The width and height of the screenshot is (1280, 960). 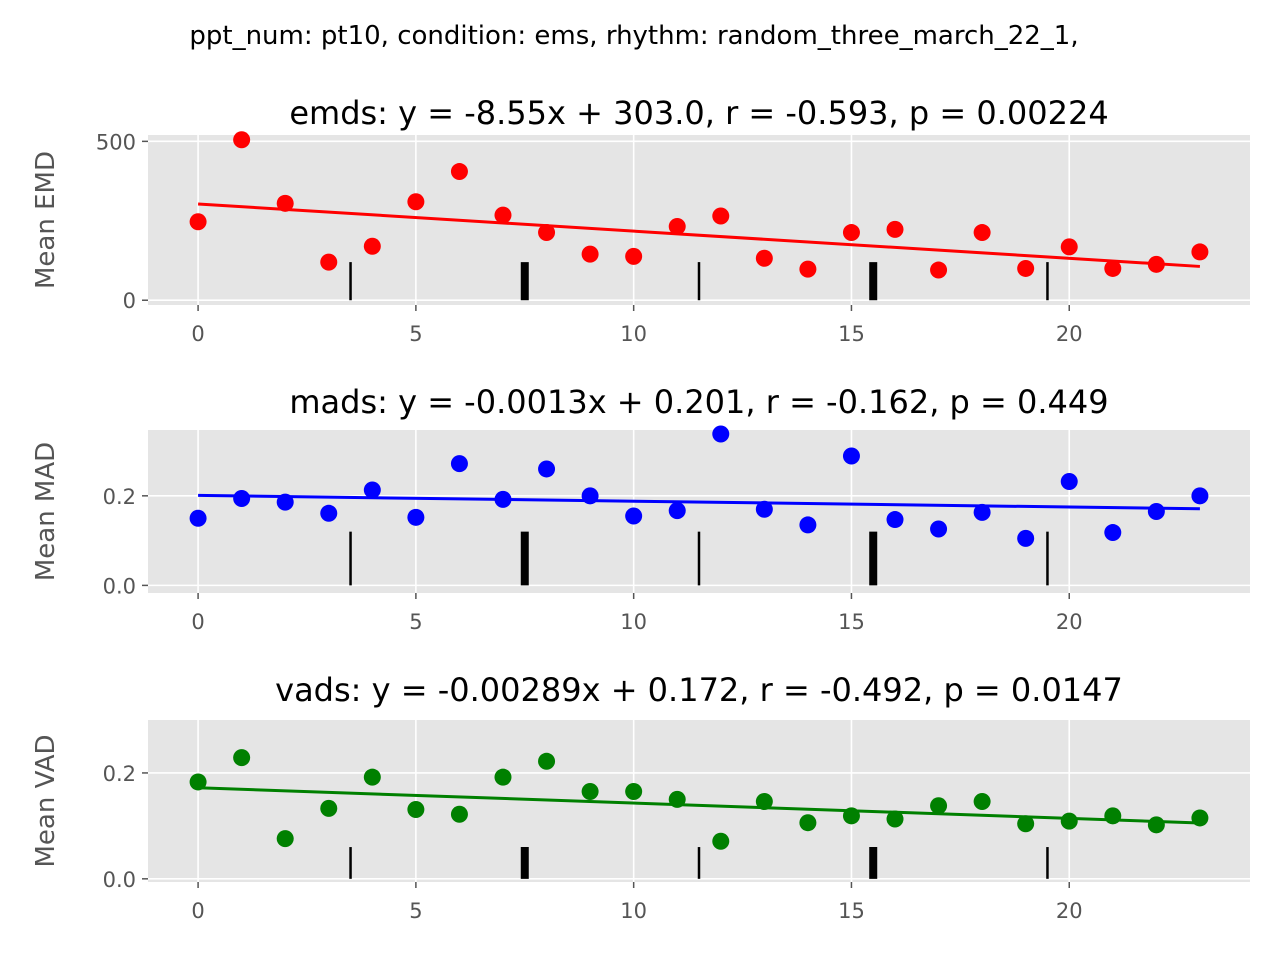 I want to click on y-axis-label: Mean MAD, so click(x=46, y=511).